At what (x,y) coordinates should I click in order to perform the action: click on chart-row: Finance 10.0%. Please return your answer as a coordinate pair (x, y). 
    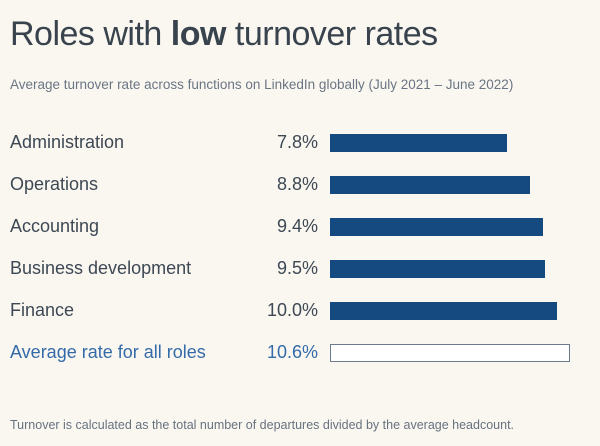
    Looking at the image, I should click on (301, 311).